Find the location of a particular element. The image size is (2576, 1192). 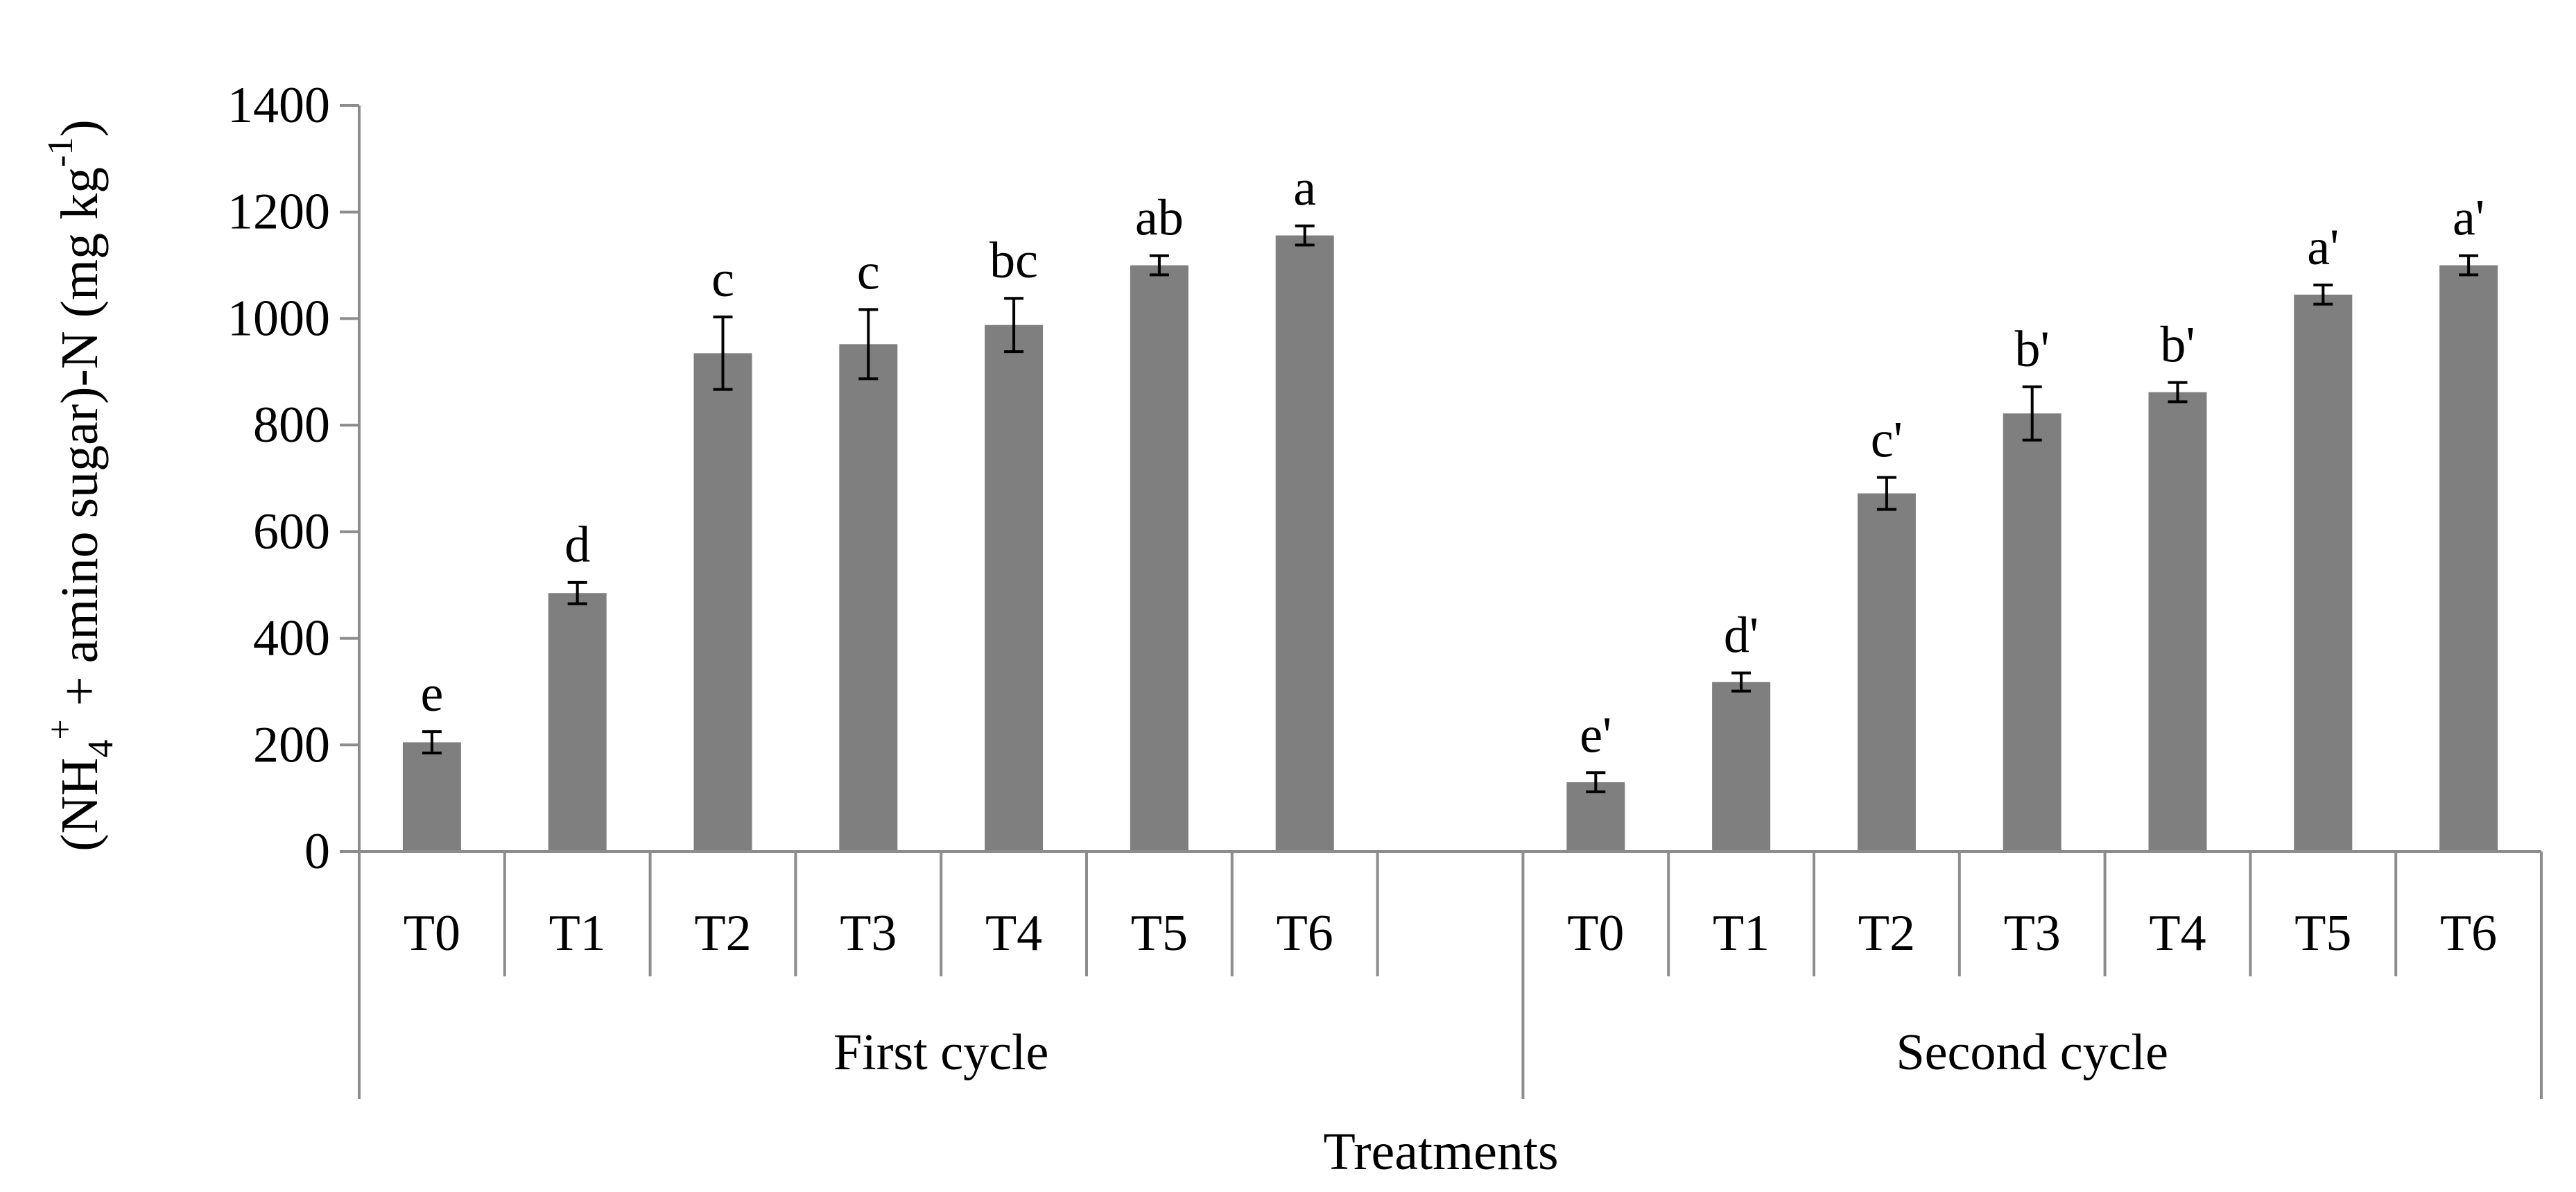

significance-letter: e is located at coordinates (431, 694).